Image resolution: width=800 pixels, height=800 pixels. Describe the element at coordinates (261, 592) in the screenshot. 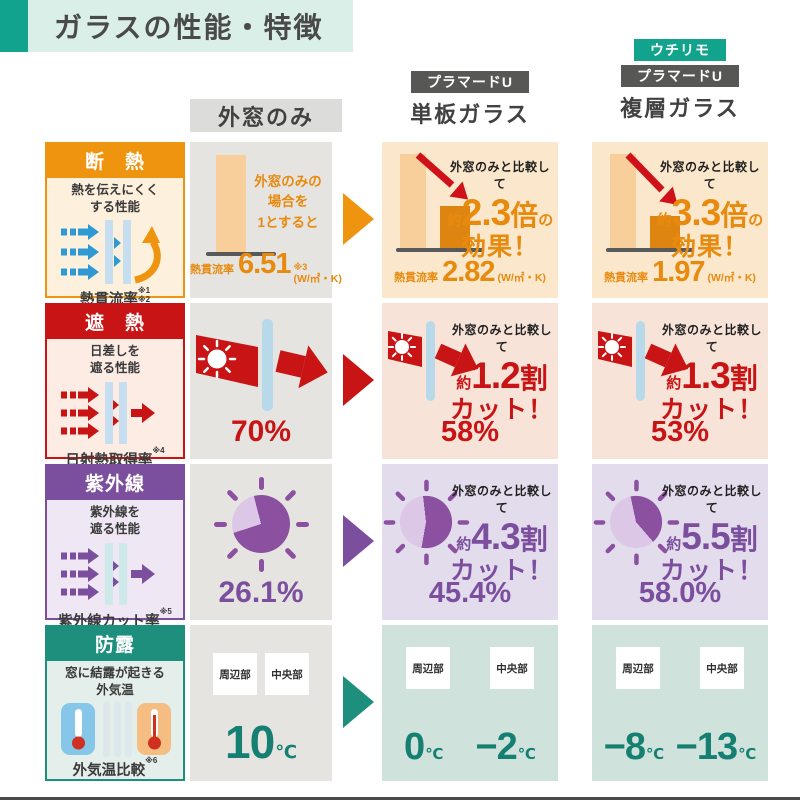

I see `uv-cut-base-value: 26.1%` at that location.